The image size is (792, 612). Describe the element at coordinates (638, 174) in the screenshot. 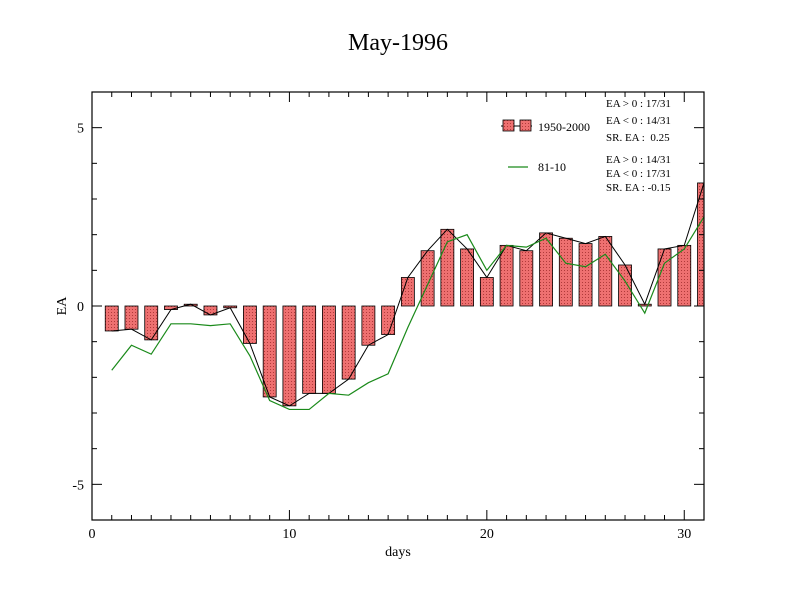

I see `stat-line-negative: EA < 0 : 17/31` at that location.